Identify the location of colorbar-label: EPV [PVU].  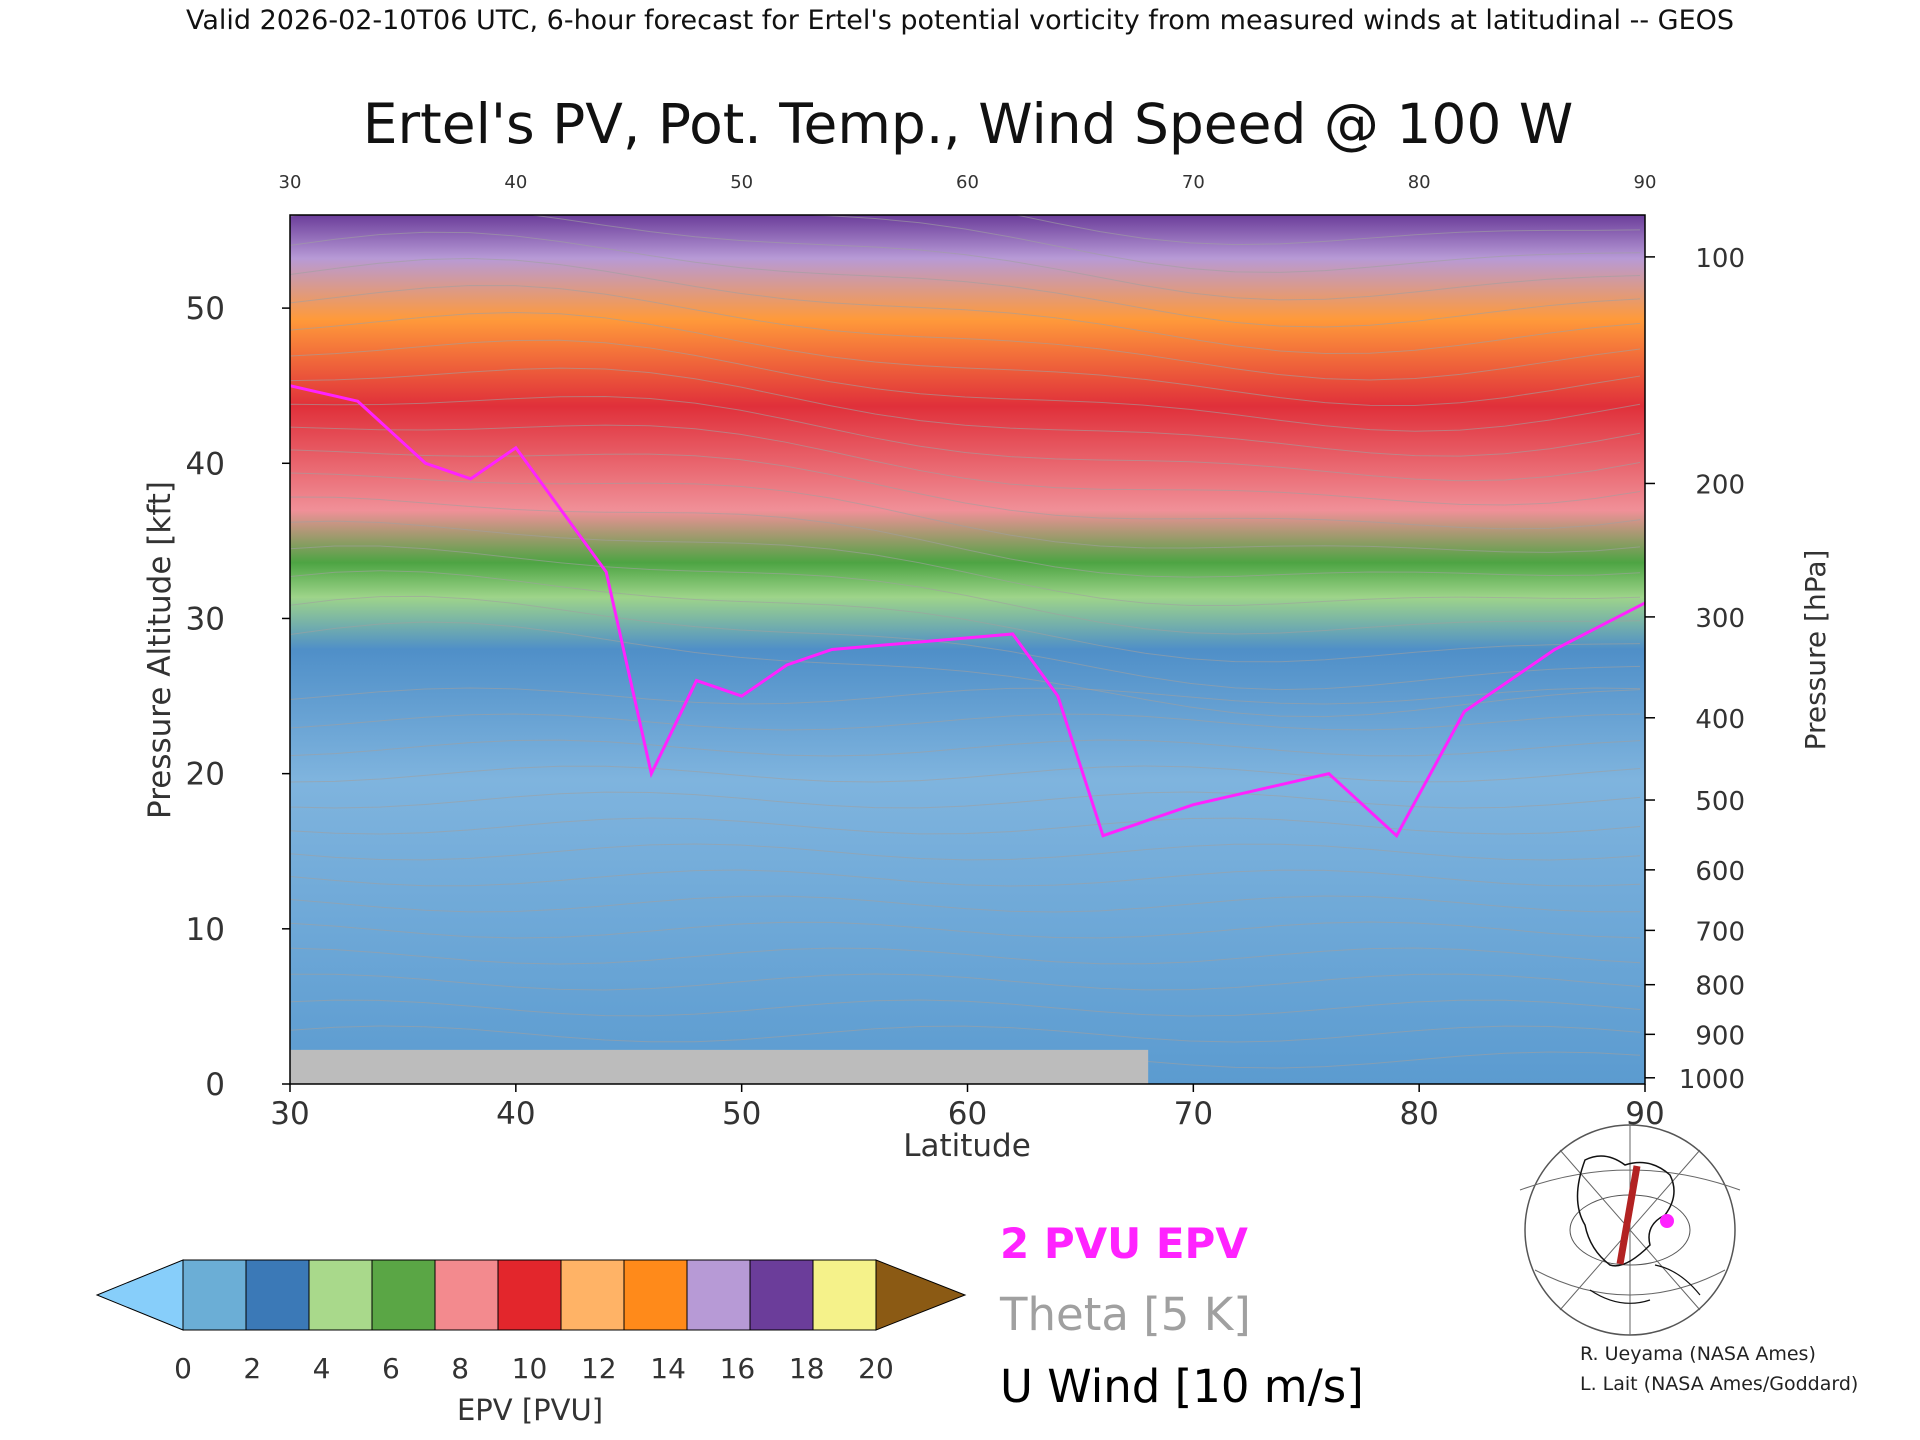
(530, 1410).